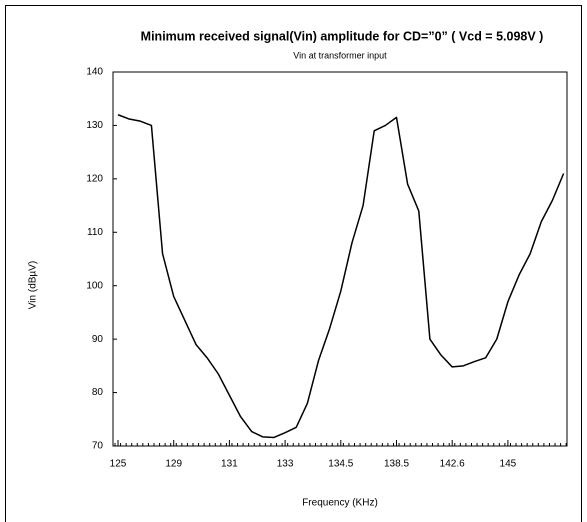  Describe the element at coordinates (33, 285) in the screenshot. I see `y-axis-label: Vin (dBµV)` at that location.